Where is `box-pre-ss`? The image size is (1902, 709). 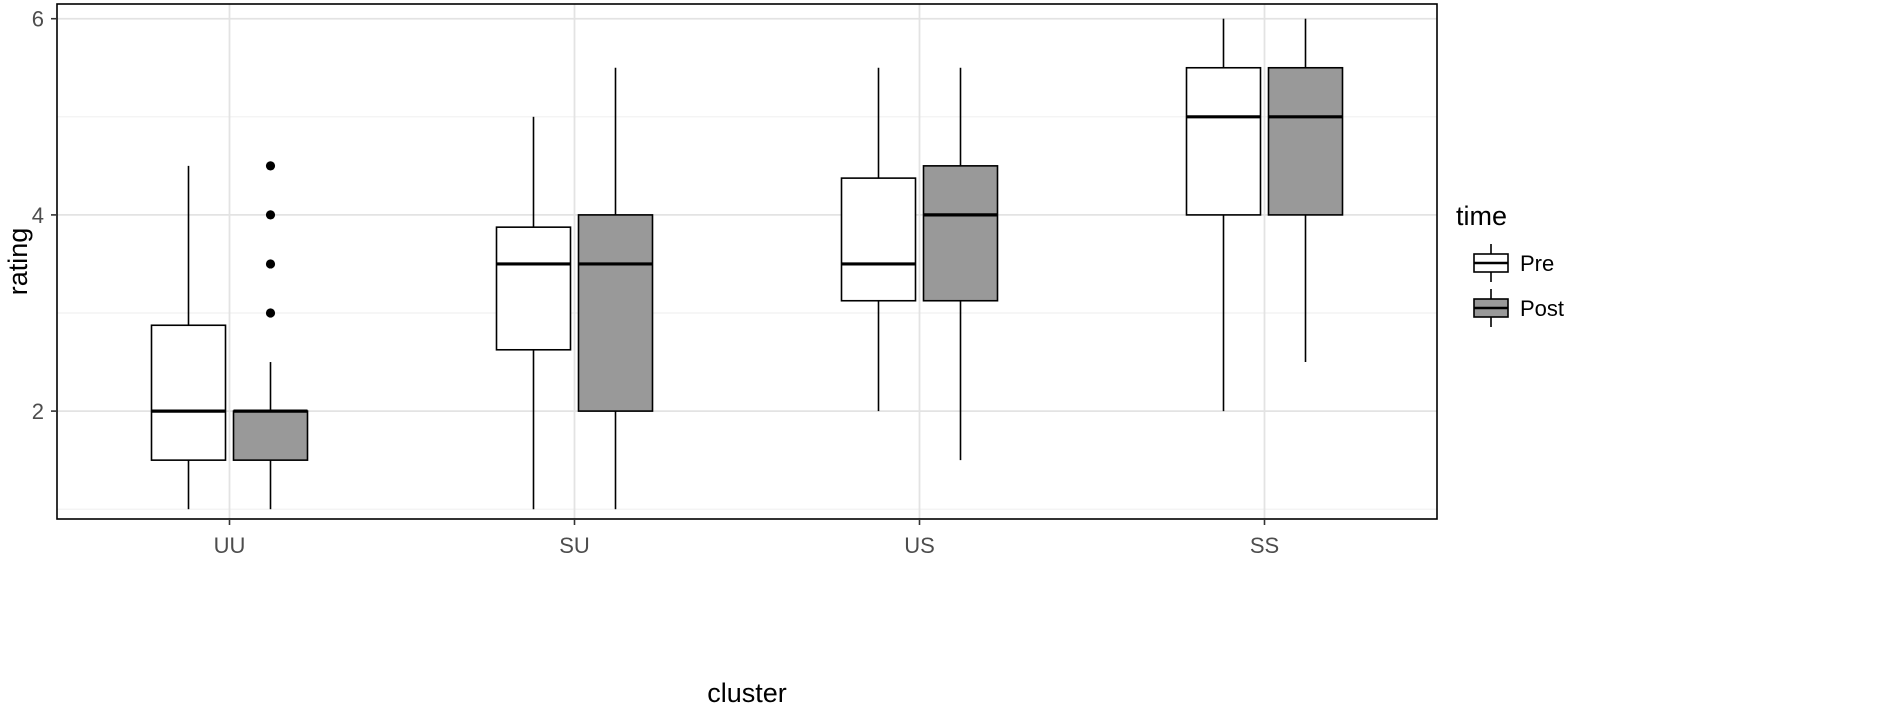
box-pre-ss is located at coordinates (1223, 215).